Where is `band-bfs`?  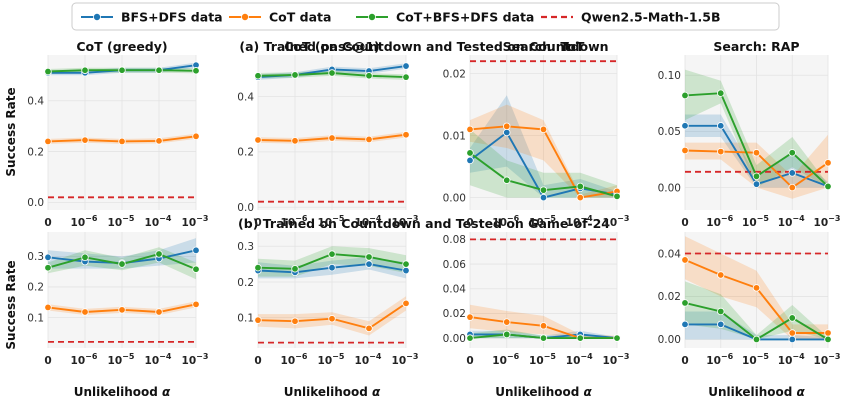 band-bfs is located at coordinates (543, 146).